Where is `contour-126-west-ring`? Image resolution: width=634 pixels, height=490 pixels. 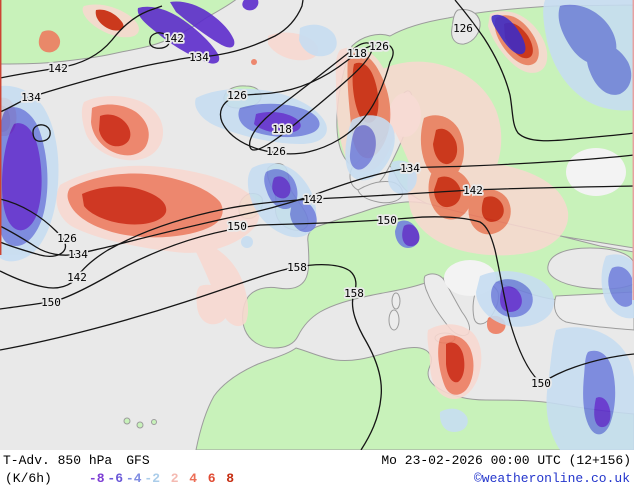
contour-126-west-ring is located at coordinates (33, 227).